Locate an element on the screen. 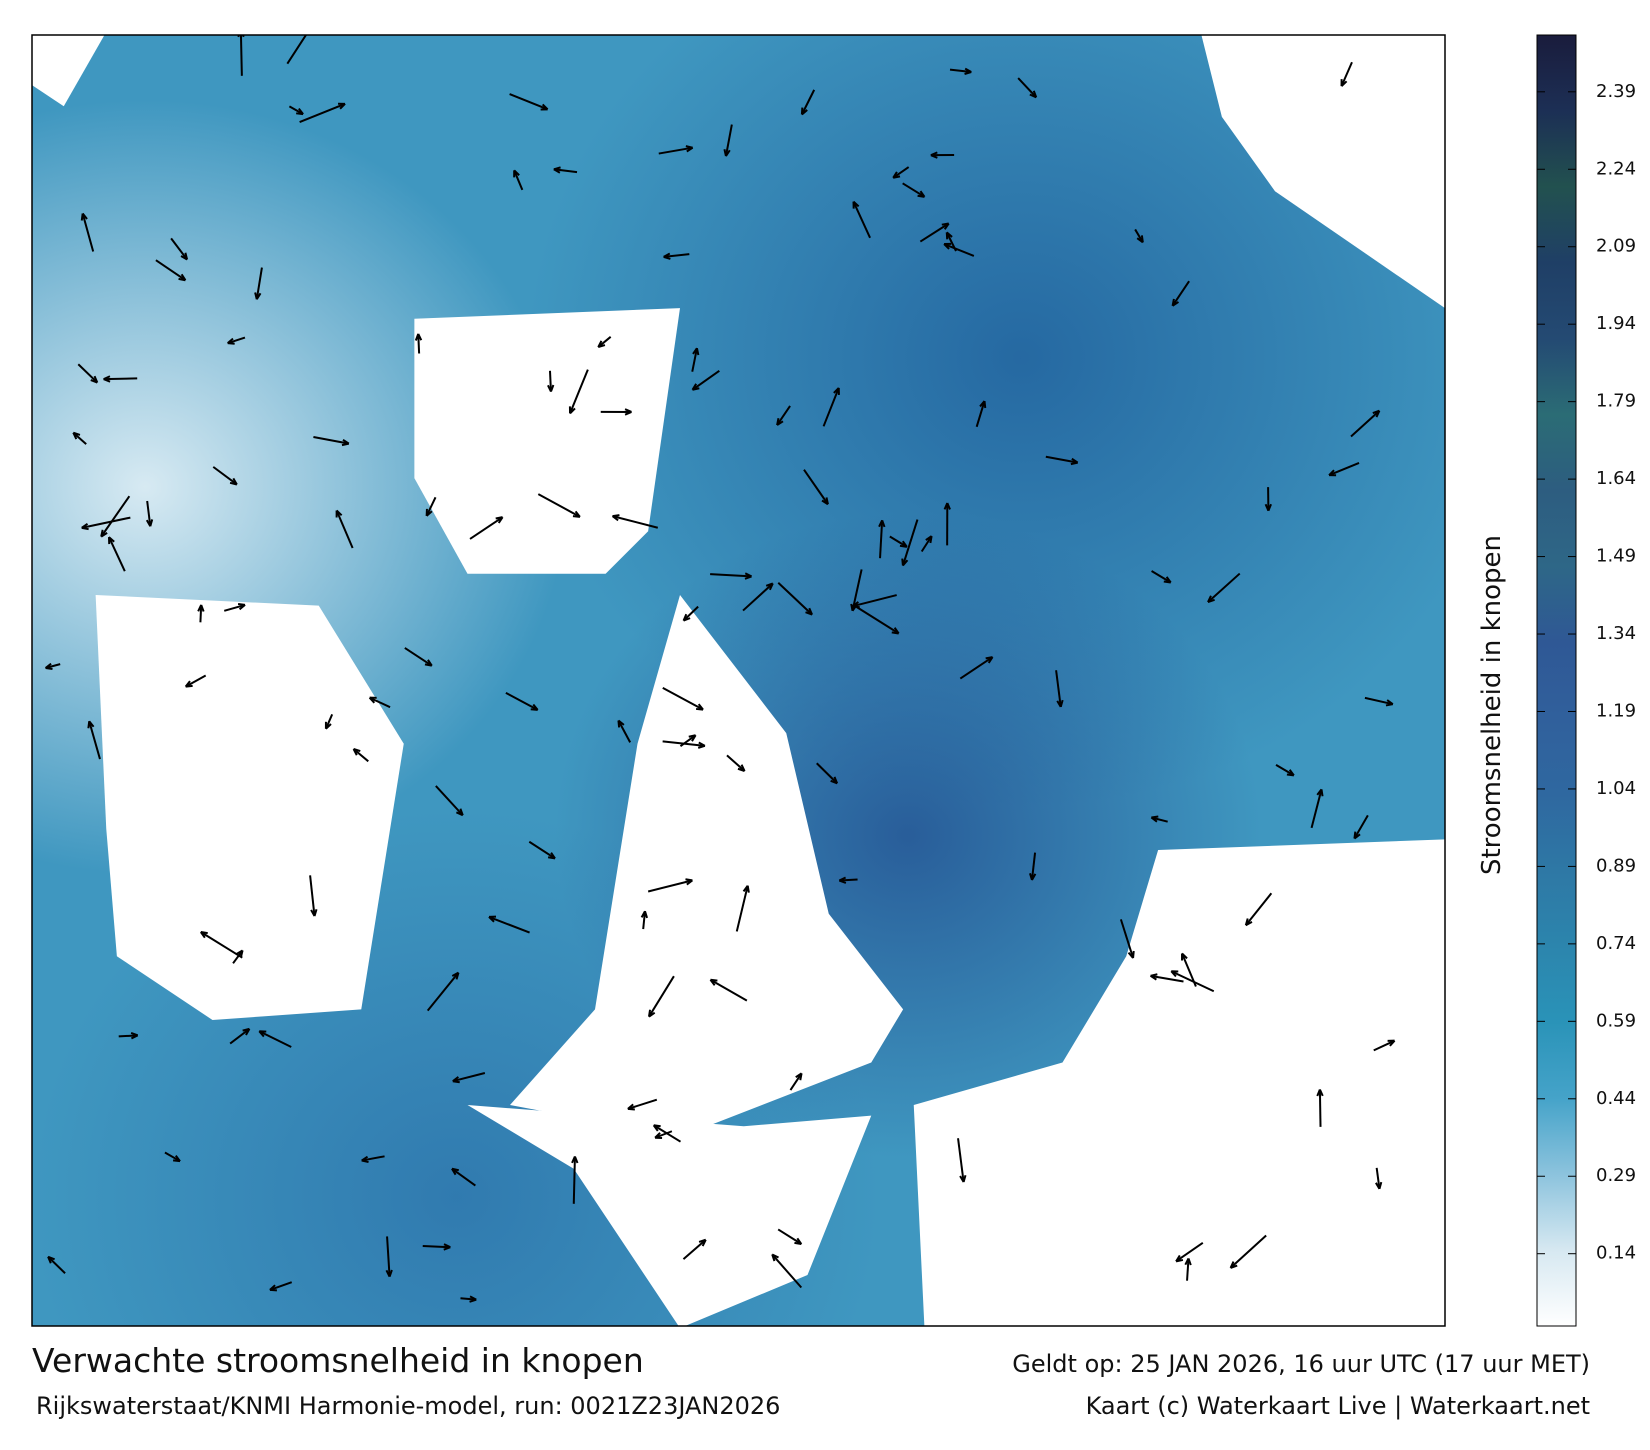 The height and width of the screenshot is (1450, 1650). colorbar-tick-label: 0.59 is located at coordinates (1616, 1020).